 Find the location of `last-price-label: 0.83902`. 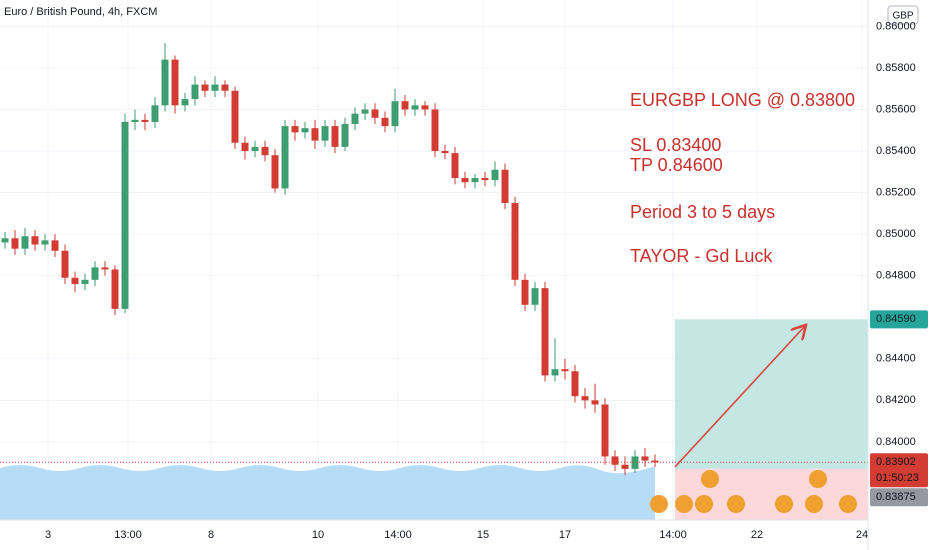

last-price-label: 0.83902 is located at coordinates (896, 462).